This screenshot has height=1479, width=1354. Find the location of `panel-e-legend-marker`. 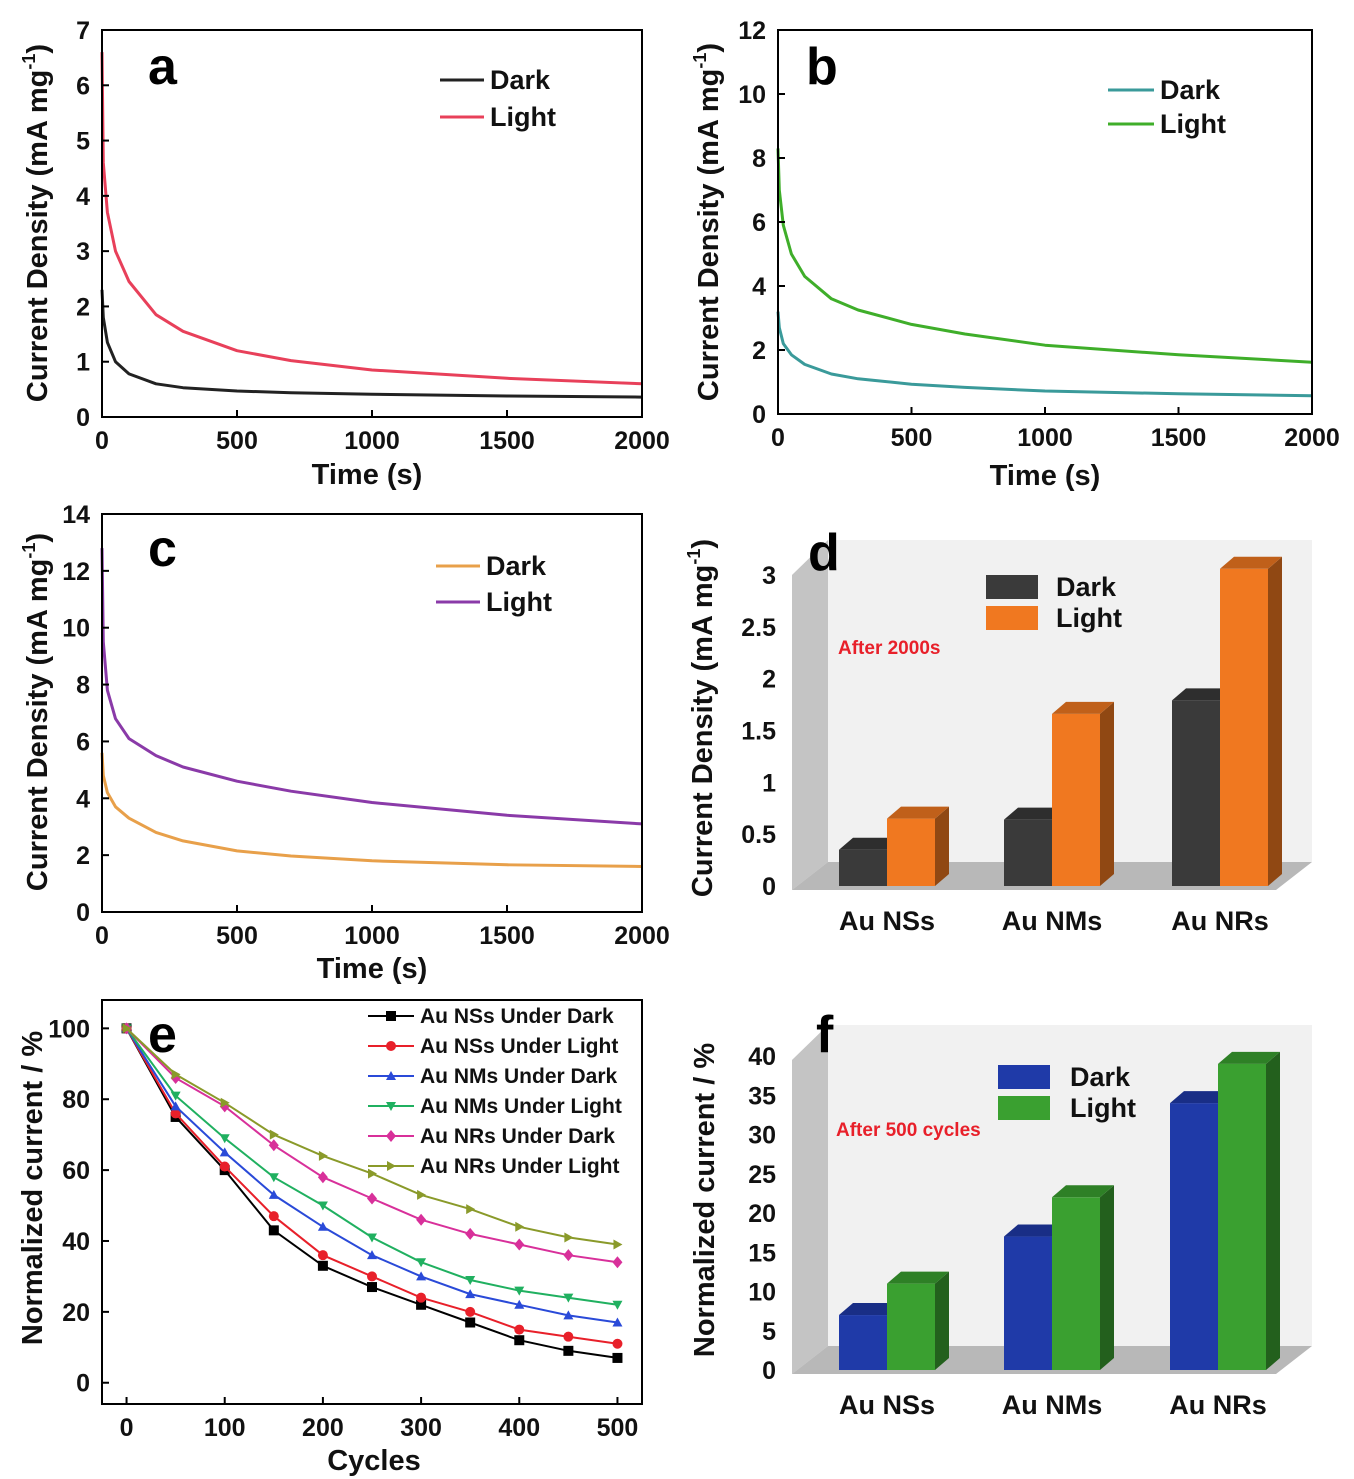

panel-e-legend-marker is located at coordinates (391, 1075).